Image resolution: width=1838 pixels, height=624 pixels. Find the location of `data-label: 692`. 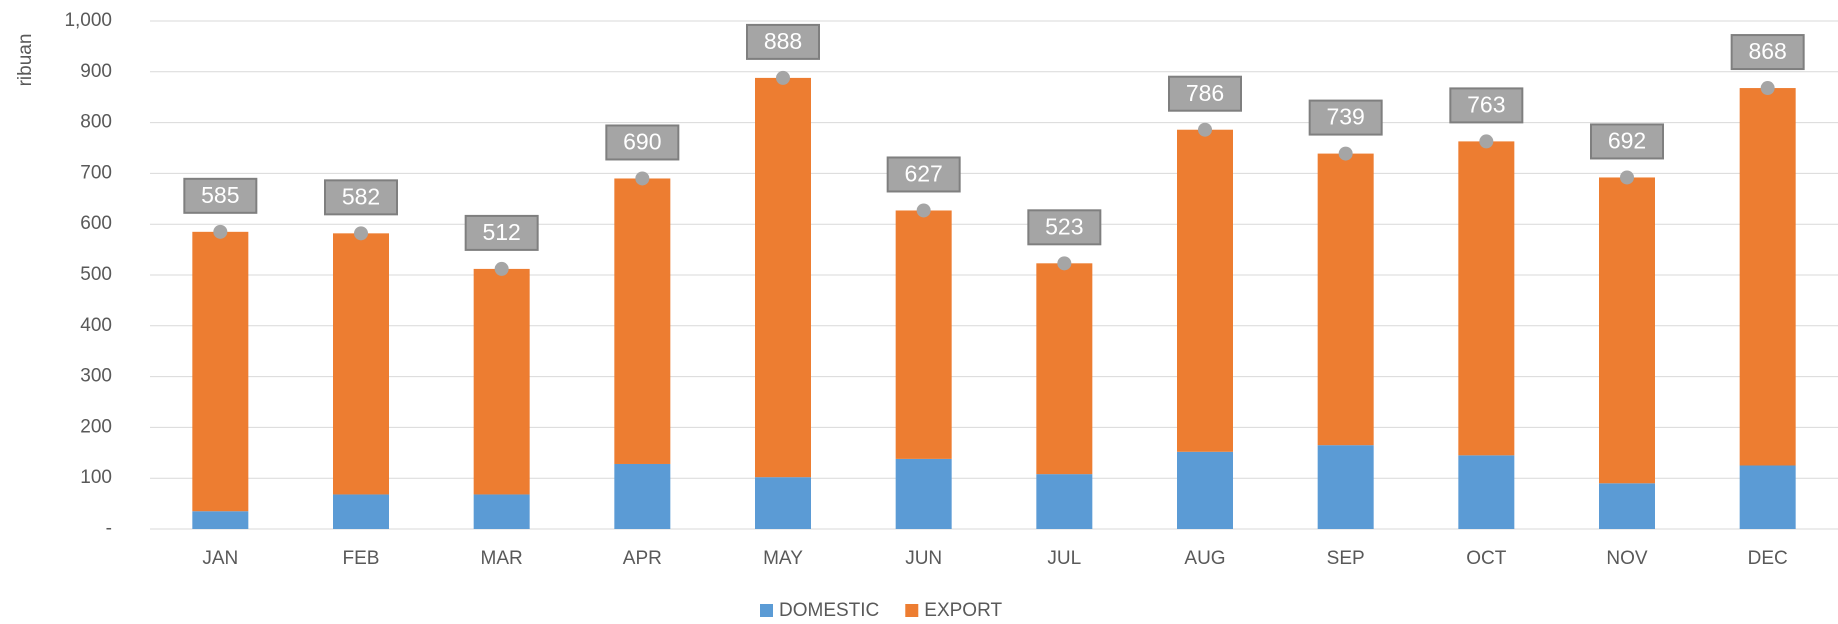

data-label: 692 is located at coordinates (1627, 141).